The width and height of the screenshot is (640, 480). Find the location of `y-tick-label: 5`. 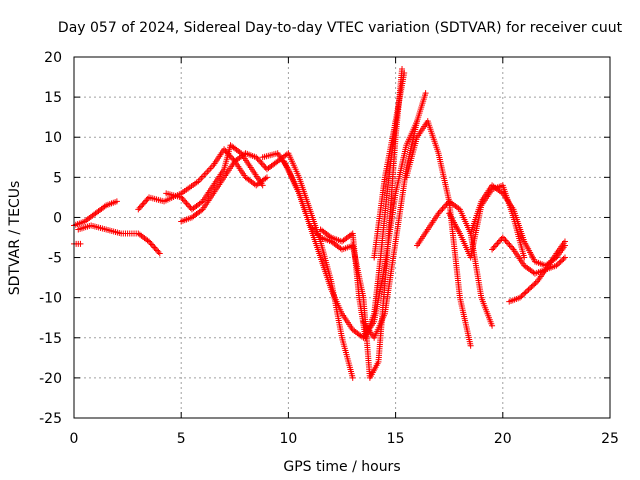

y-tick-label: 5 is located at coordinates (57, 178).